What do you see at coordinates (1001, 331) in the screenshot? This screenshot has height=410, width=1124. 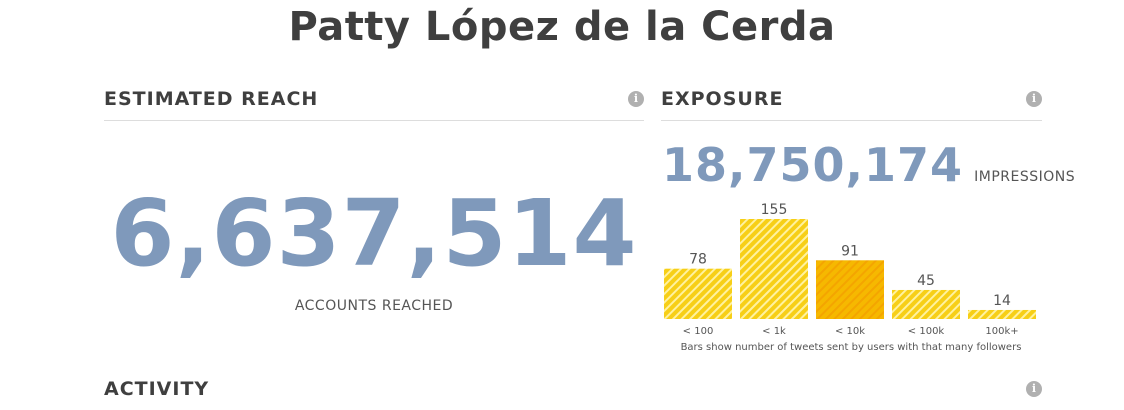 I see `x-tick-label: 100k+` at bounding box center [1001, 331].